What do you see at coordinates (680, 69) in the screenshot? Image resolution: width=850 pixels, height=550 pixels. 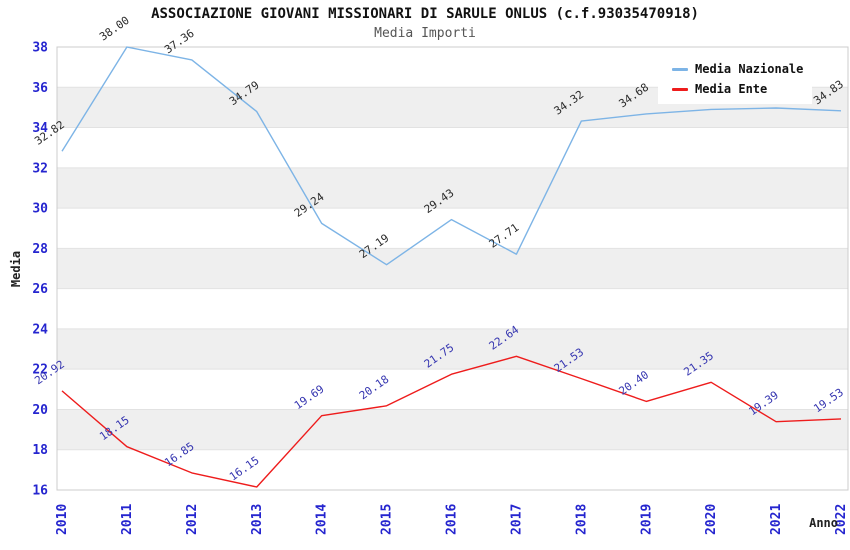 I see `legend-line-swatch-nazionale` at bounding box center [680, 69].